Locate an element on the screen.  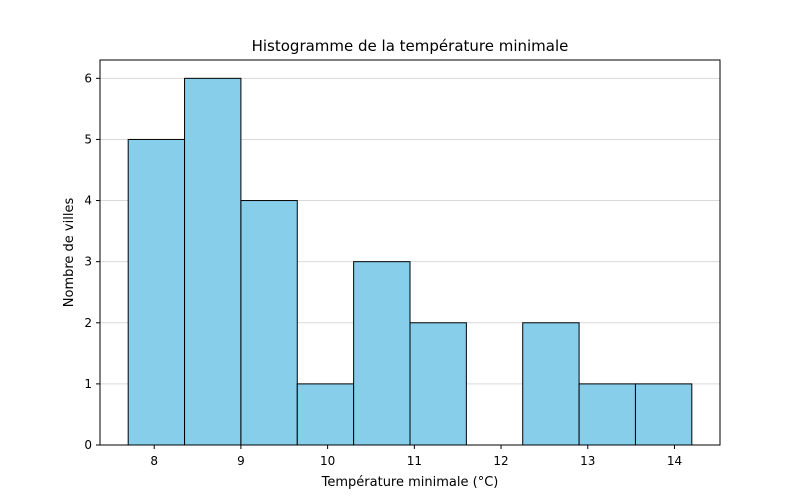
x-tick-label-3: 11 is located at coordinates (414, 461).